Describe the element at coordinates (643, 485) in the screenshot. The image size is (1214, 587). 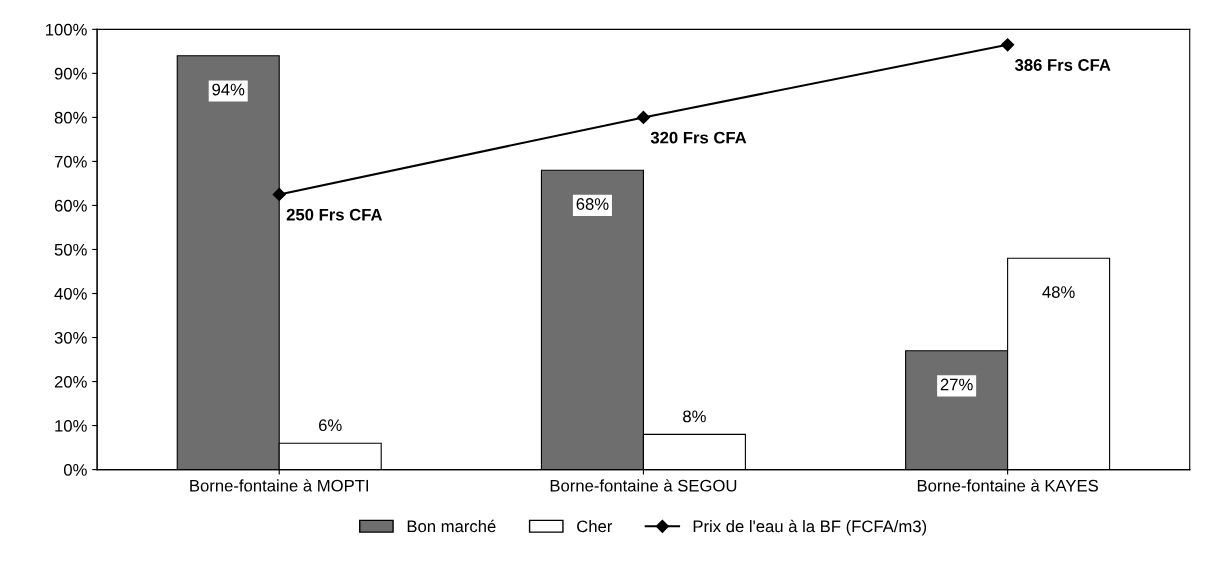
I see `x-tick-label: Borne-fontaine à SEGOU` at that location.